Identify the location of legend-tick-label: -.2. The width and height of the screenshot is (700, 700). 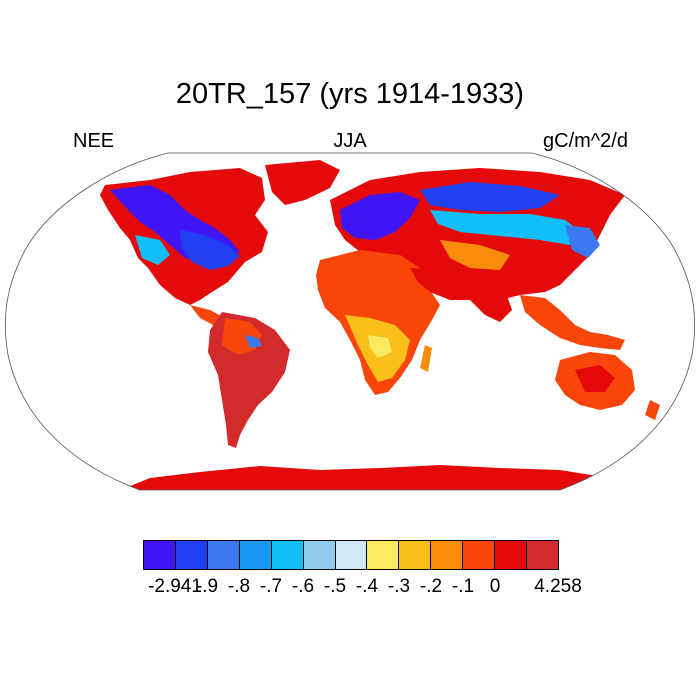
(431, 586).